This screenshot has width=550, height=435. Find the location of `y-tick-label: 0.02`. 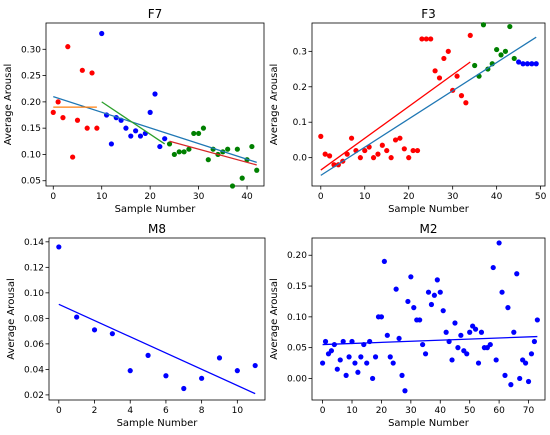

y-tick-label: 0.02 is located at coordinates (34, 396).